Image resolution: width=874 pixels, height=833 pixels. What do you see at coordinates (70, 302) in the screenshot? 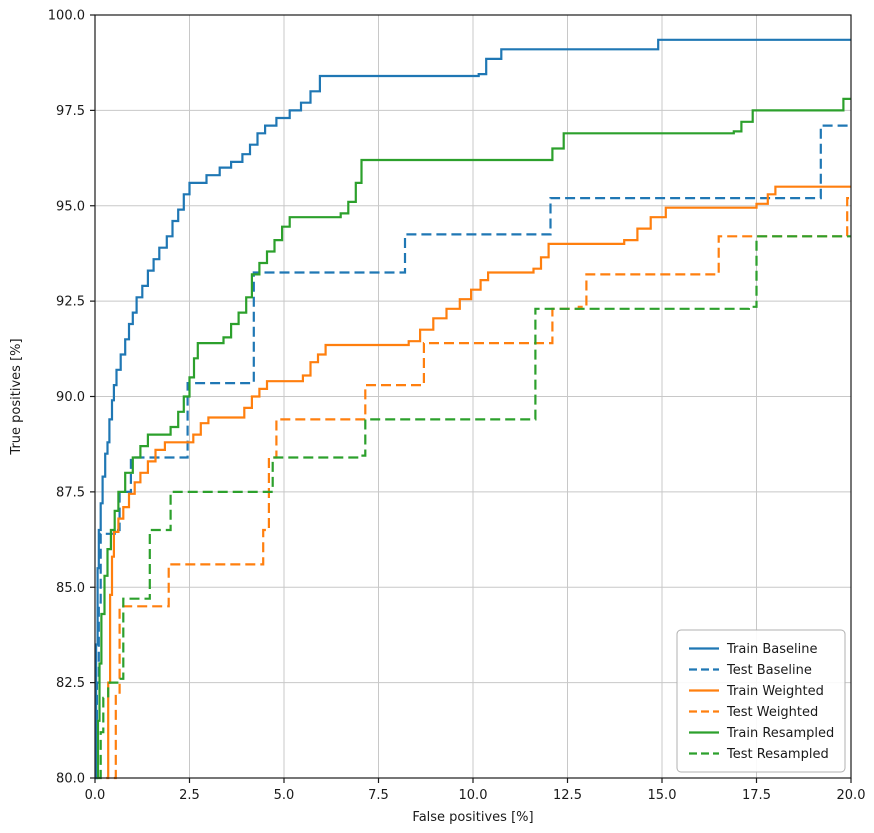
I see `y-tick-label: 92.5` at bounding box center [70, 302].